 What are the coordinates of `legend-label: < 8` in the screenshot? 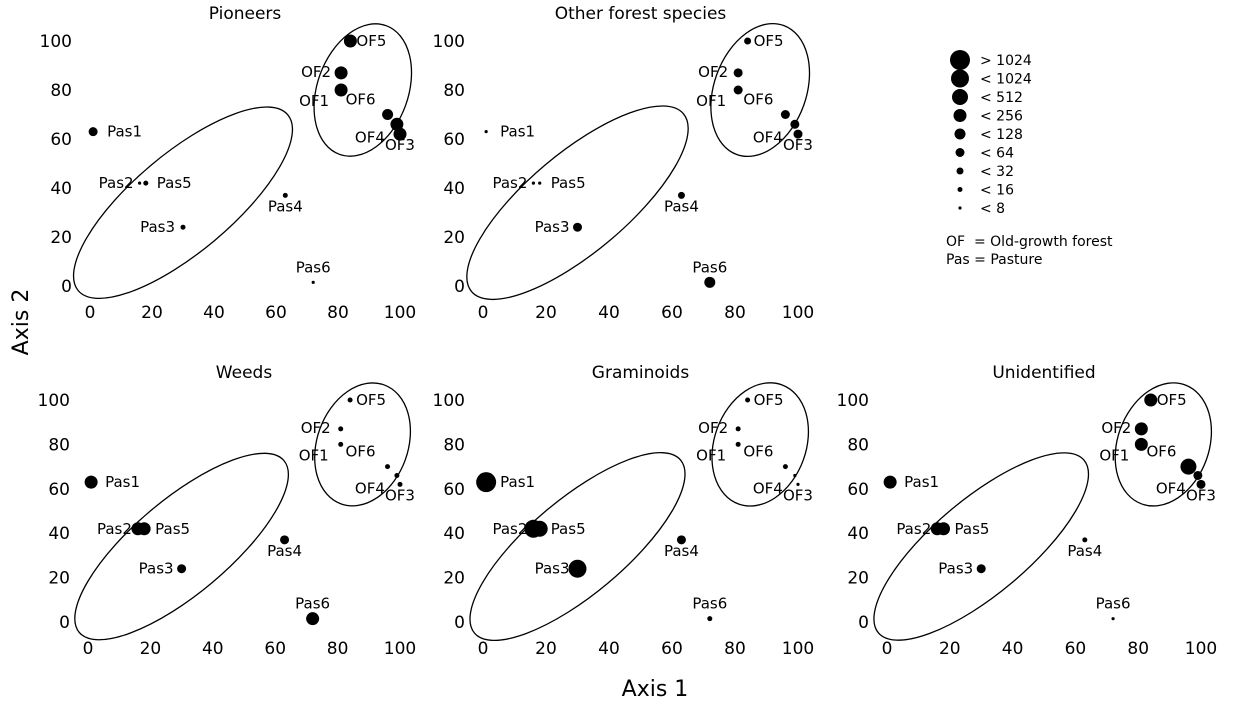 It's located at (992, 209).